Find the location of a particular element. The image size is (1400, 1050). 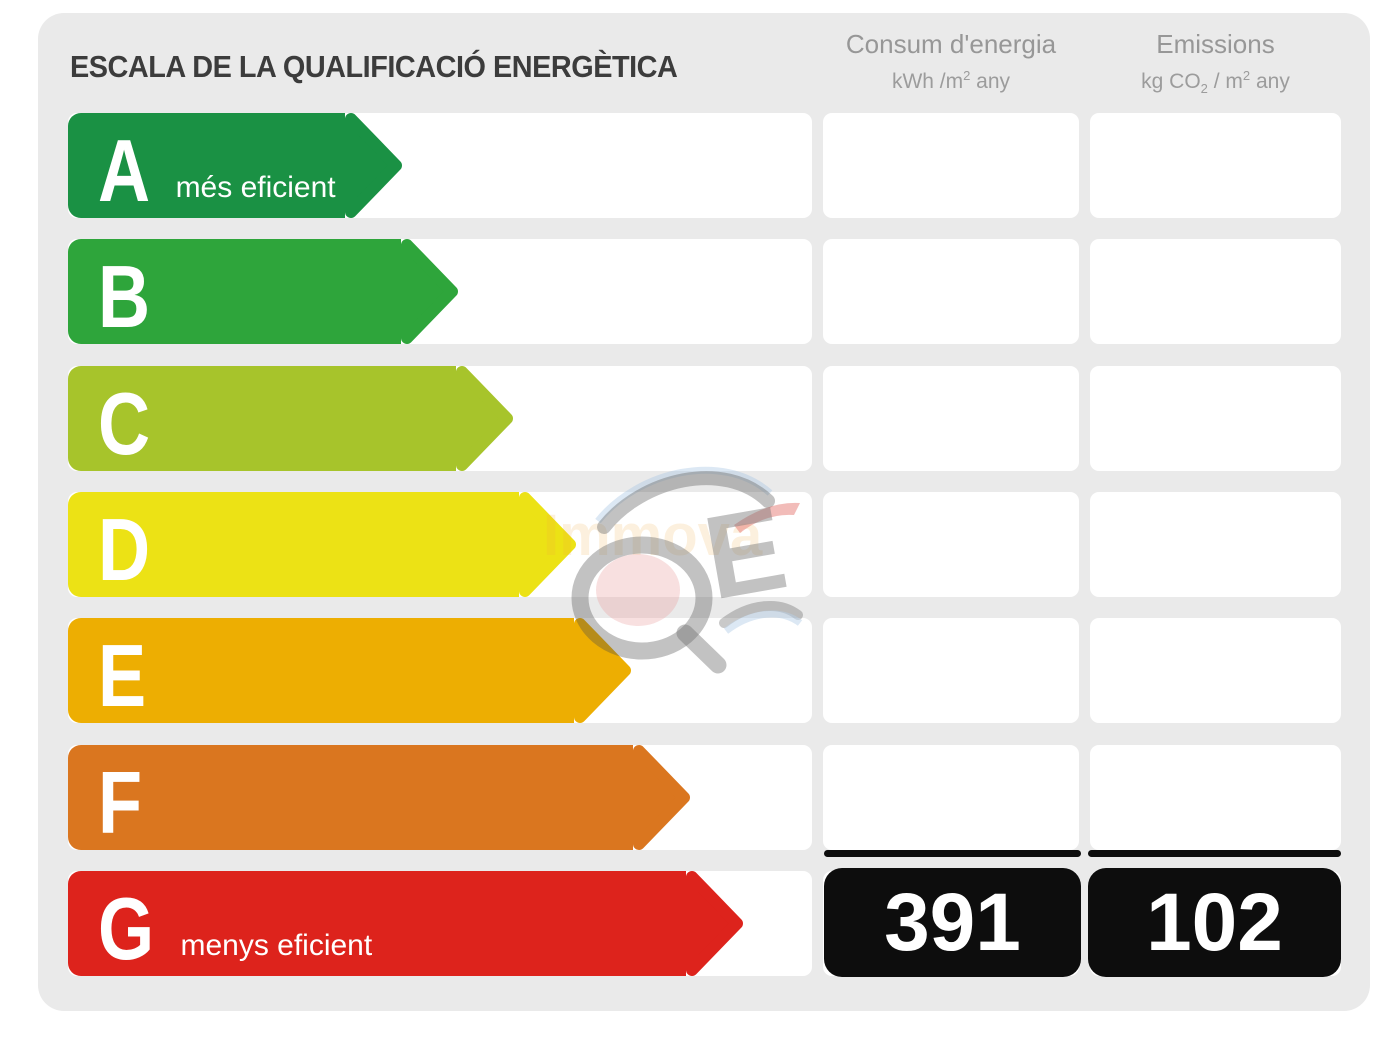

grade-letter: A is located at coordinates (124, 170).